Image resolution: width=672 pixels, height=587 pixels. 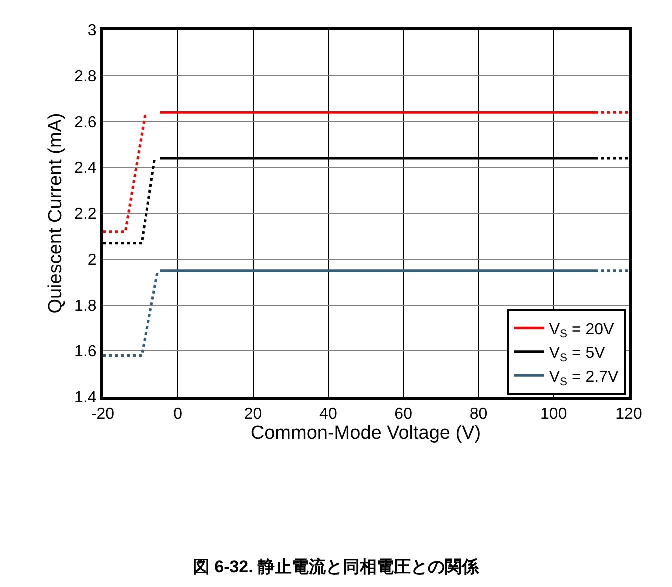 What do you see at coordinates (85, 77) in the screenshot?
I see `y-tick-label: 2.8` at bounding box center [85, 77].